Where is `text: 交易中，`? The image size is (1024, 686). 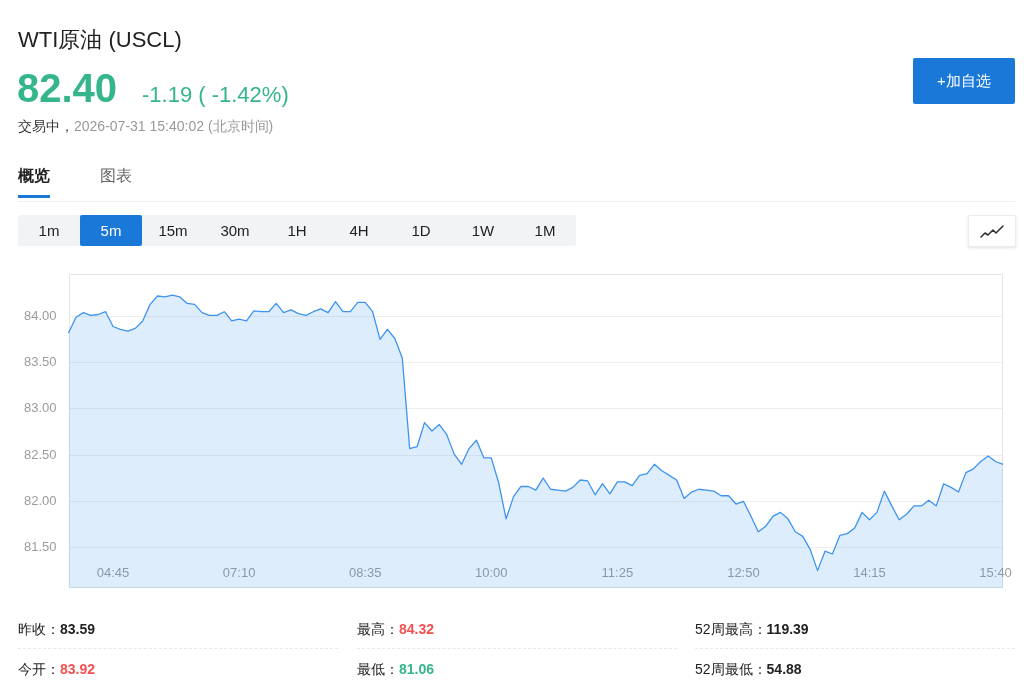 text: 交易中， is located at coordinates (46, 126).